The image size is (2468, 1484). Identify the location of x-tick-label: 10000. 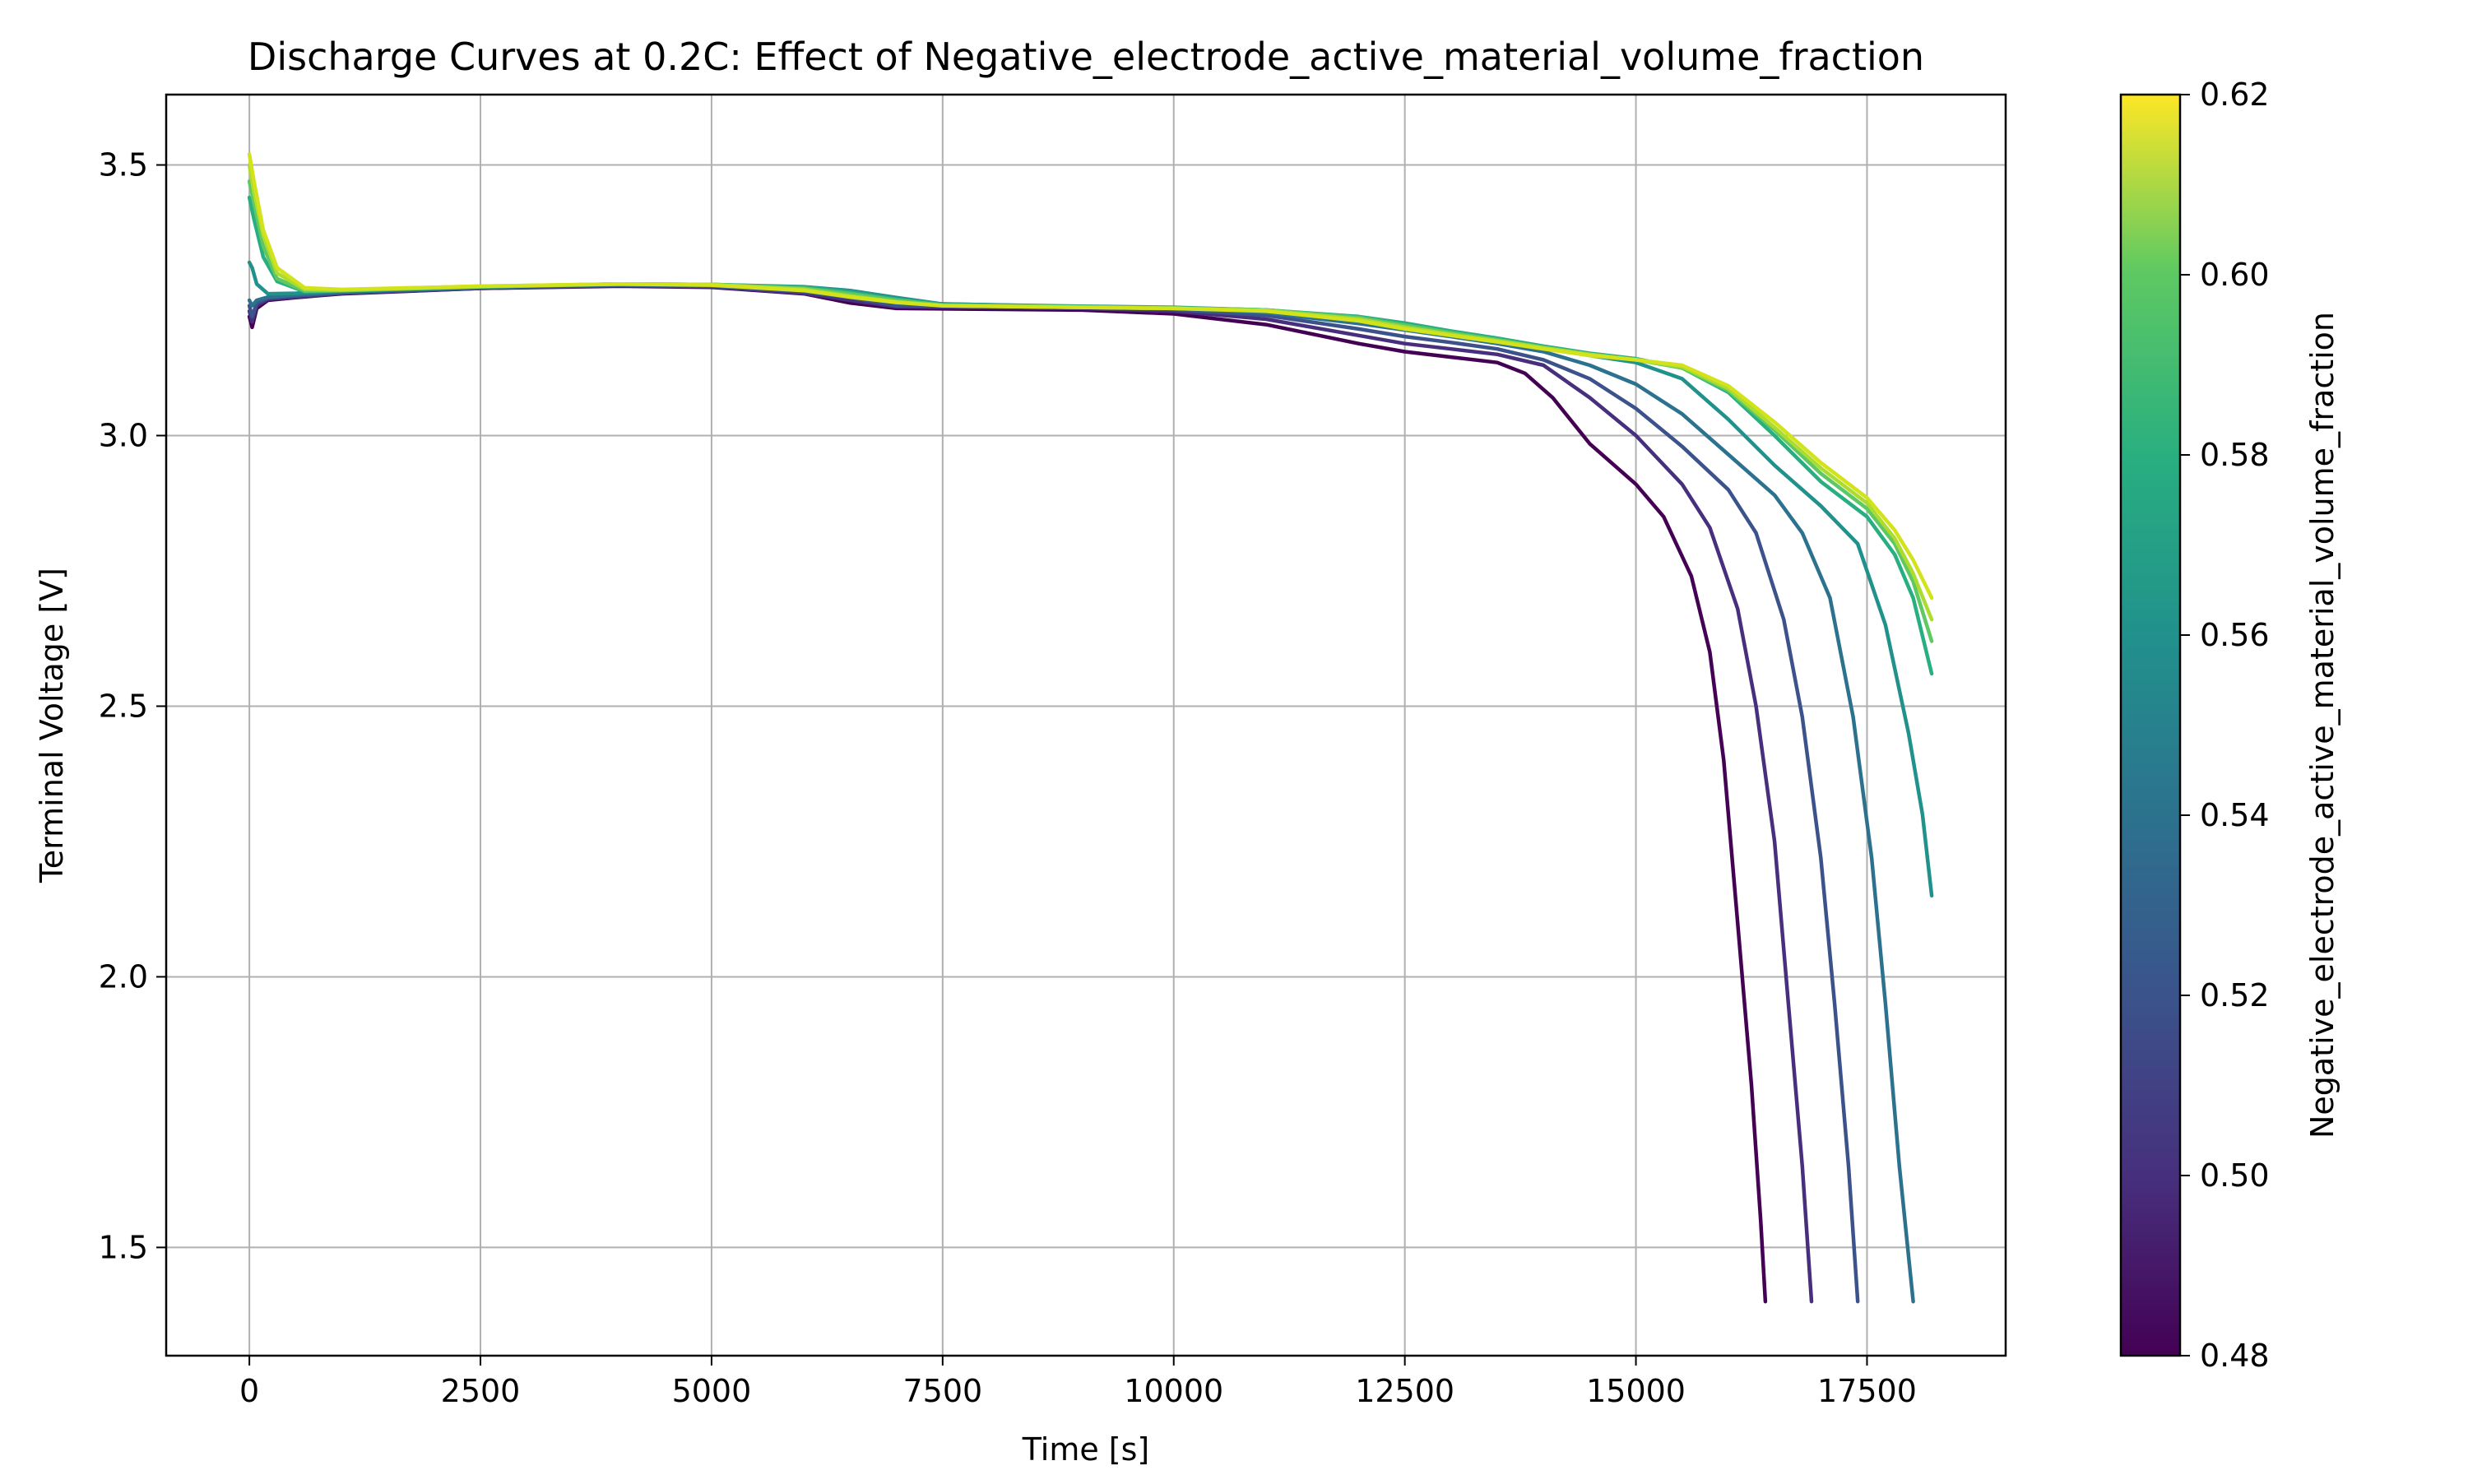
(1173, 1391).